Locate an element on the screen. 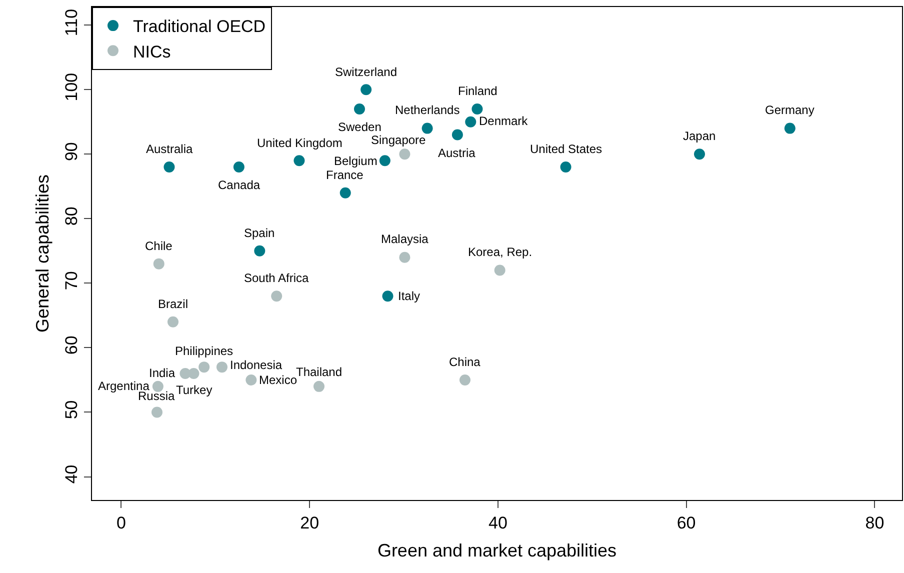 The width and height of the screenshot is (904, 573). annotation: Sweden is located at coordinates (360, 127).